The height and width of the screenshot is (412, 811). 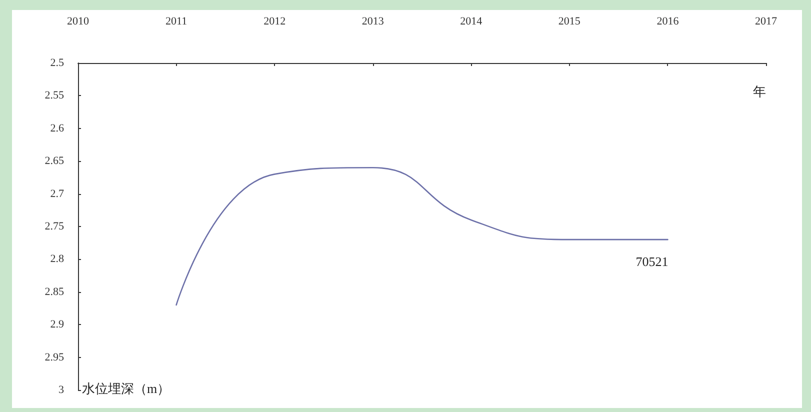 I want to click on y-tick-label: 3, so click(x=61, y=390).